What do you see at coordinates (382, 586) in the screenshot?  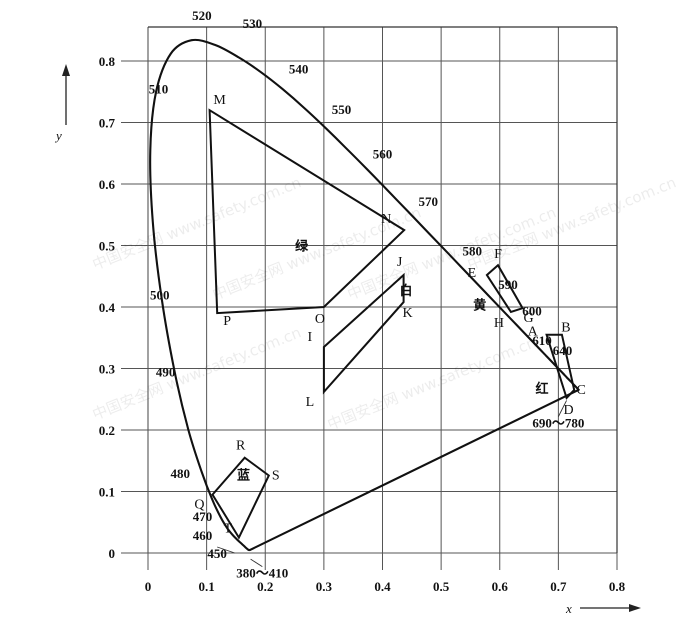 I see `x-tick-label: 0.4` at bounding box center [382, 586].